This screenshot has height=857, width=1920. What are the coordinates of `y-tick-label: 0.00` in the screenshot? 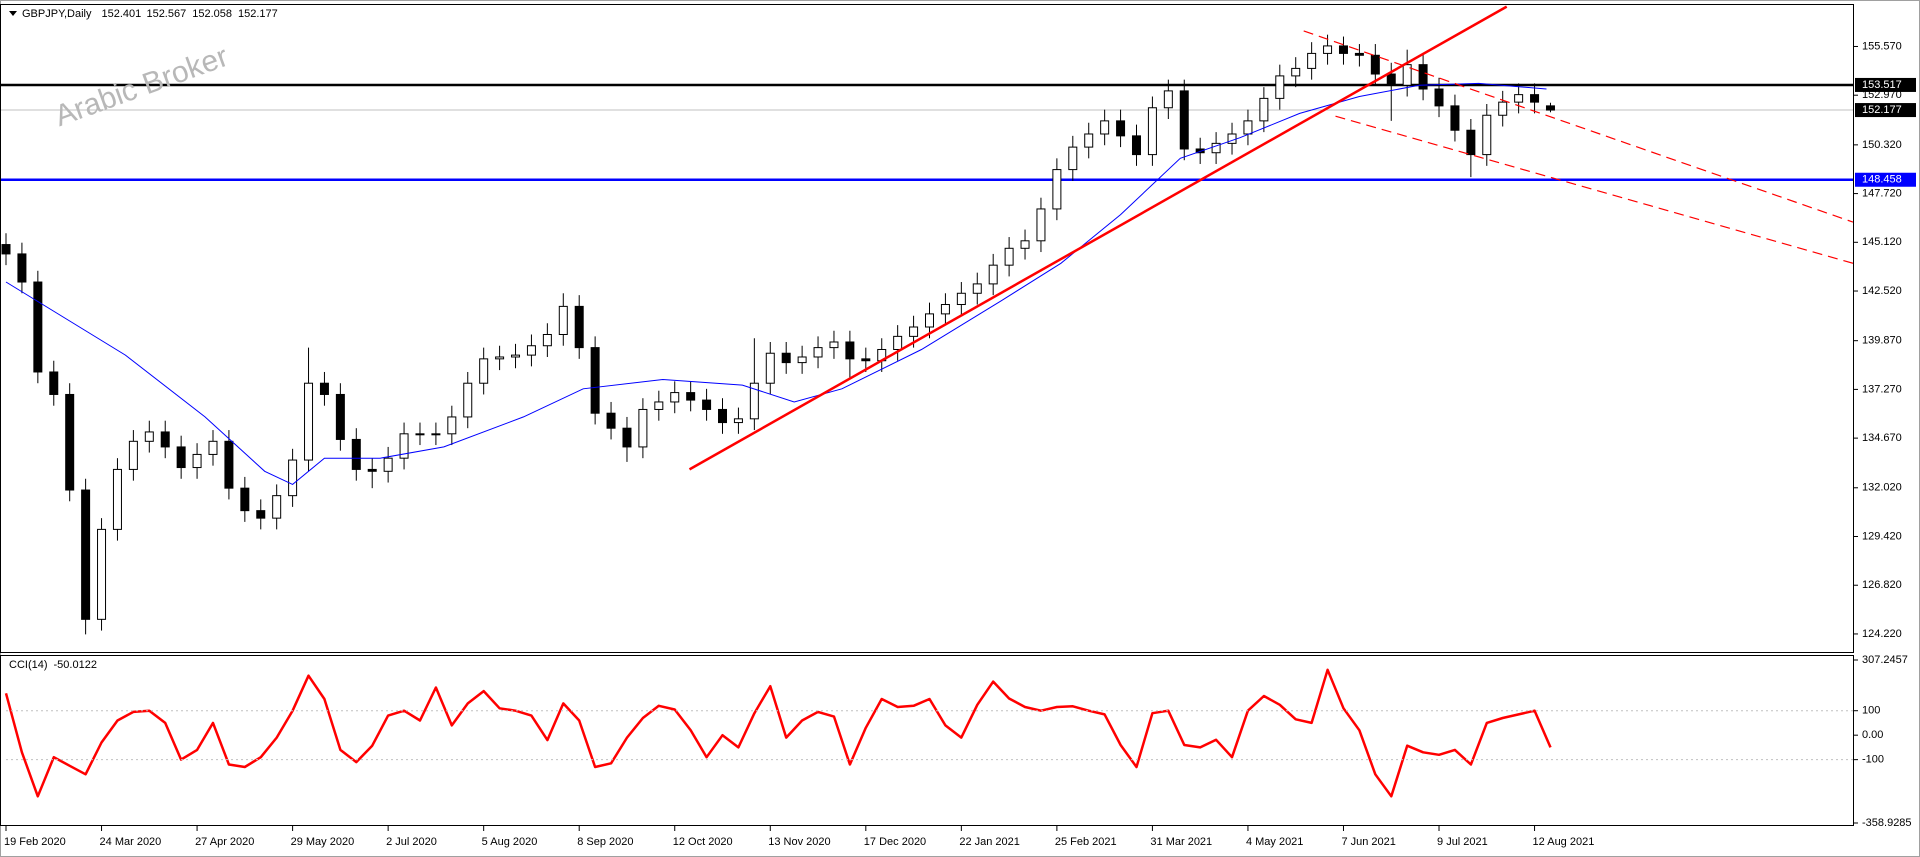 It's located at (1872, 735).